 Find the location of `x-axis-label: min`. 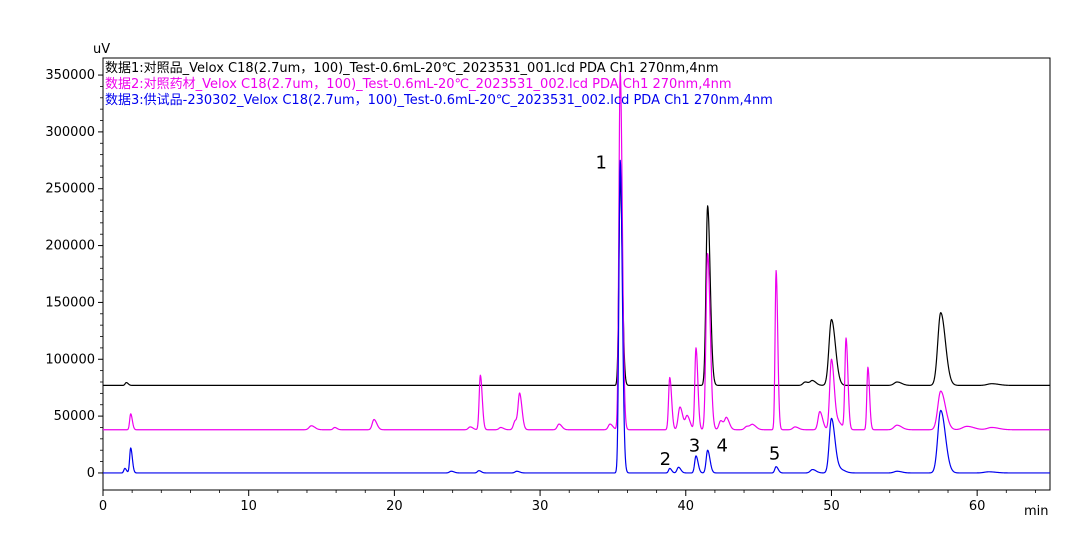

x-axis-label: min is located at coordinates (1036, 511).